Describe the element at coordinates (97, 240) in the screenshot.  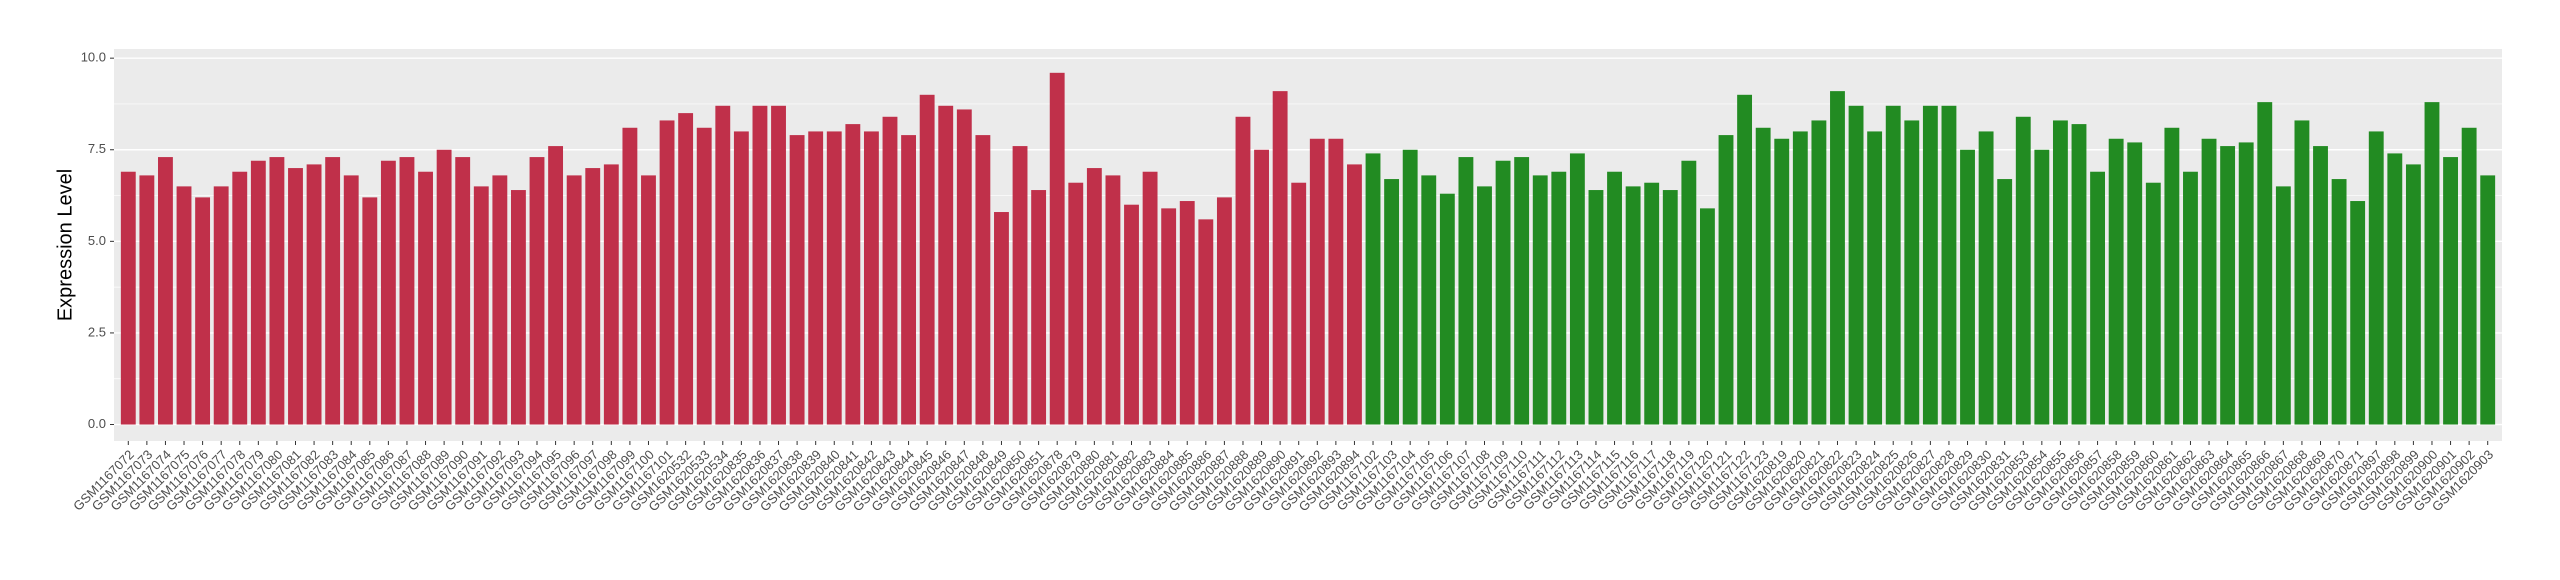
I see `y-tick-label: 5.0` at that location.